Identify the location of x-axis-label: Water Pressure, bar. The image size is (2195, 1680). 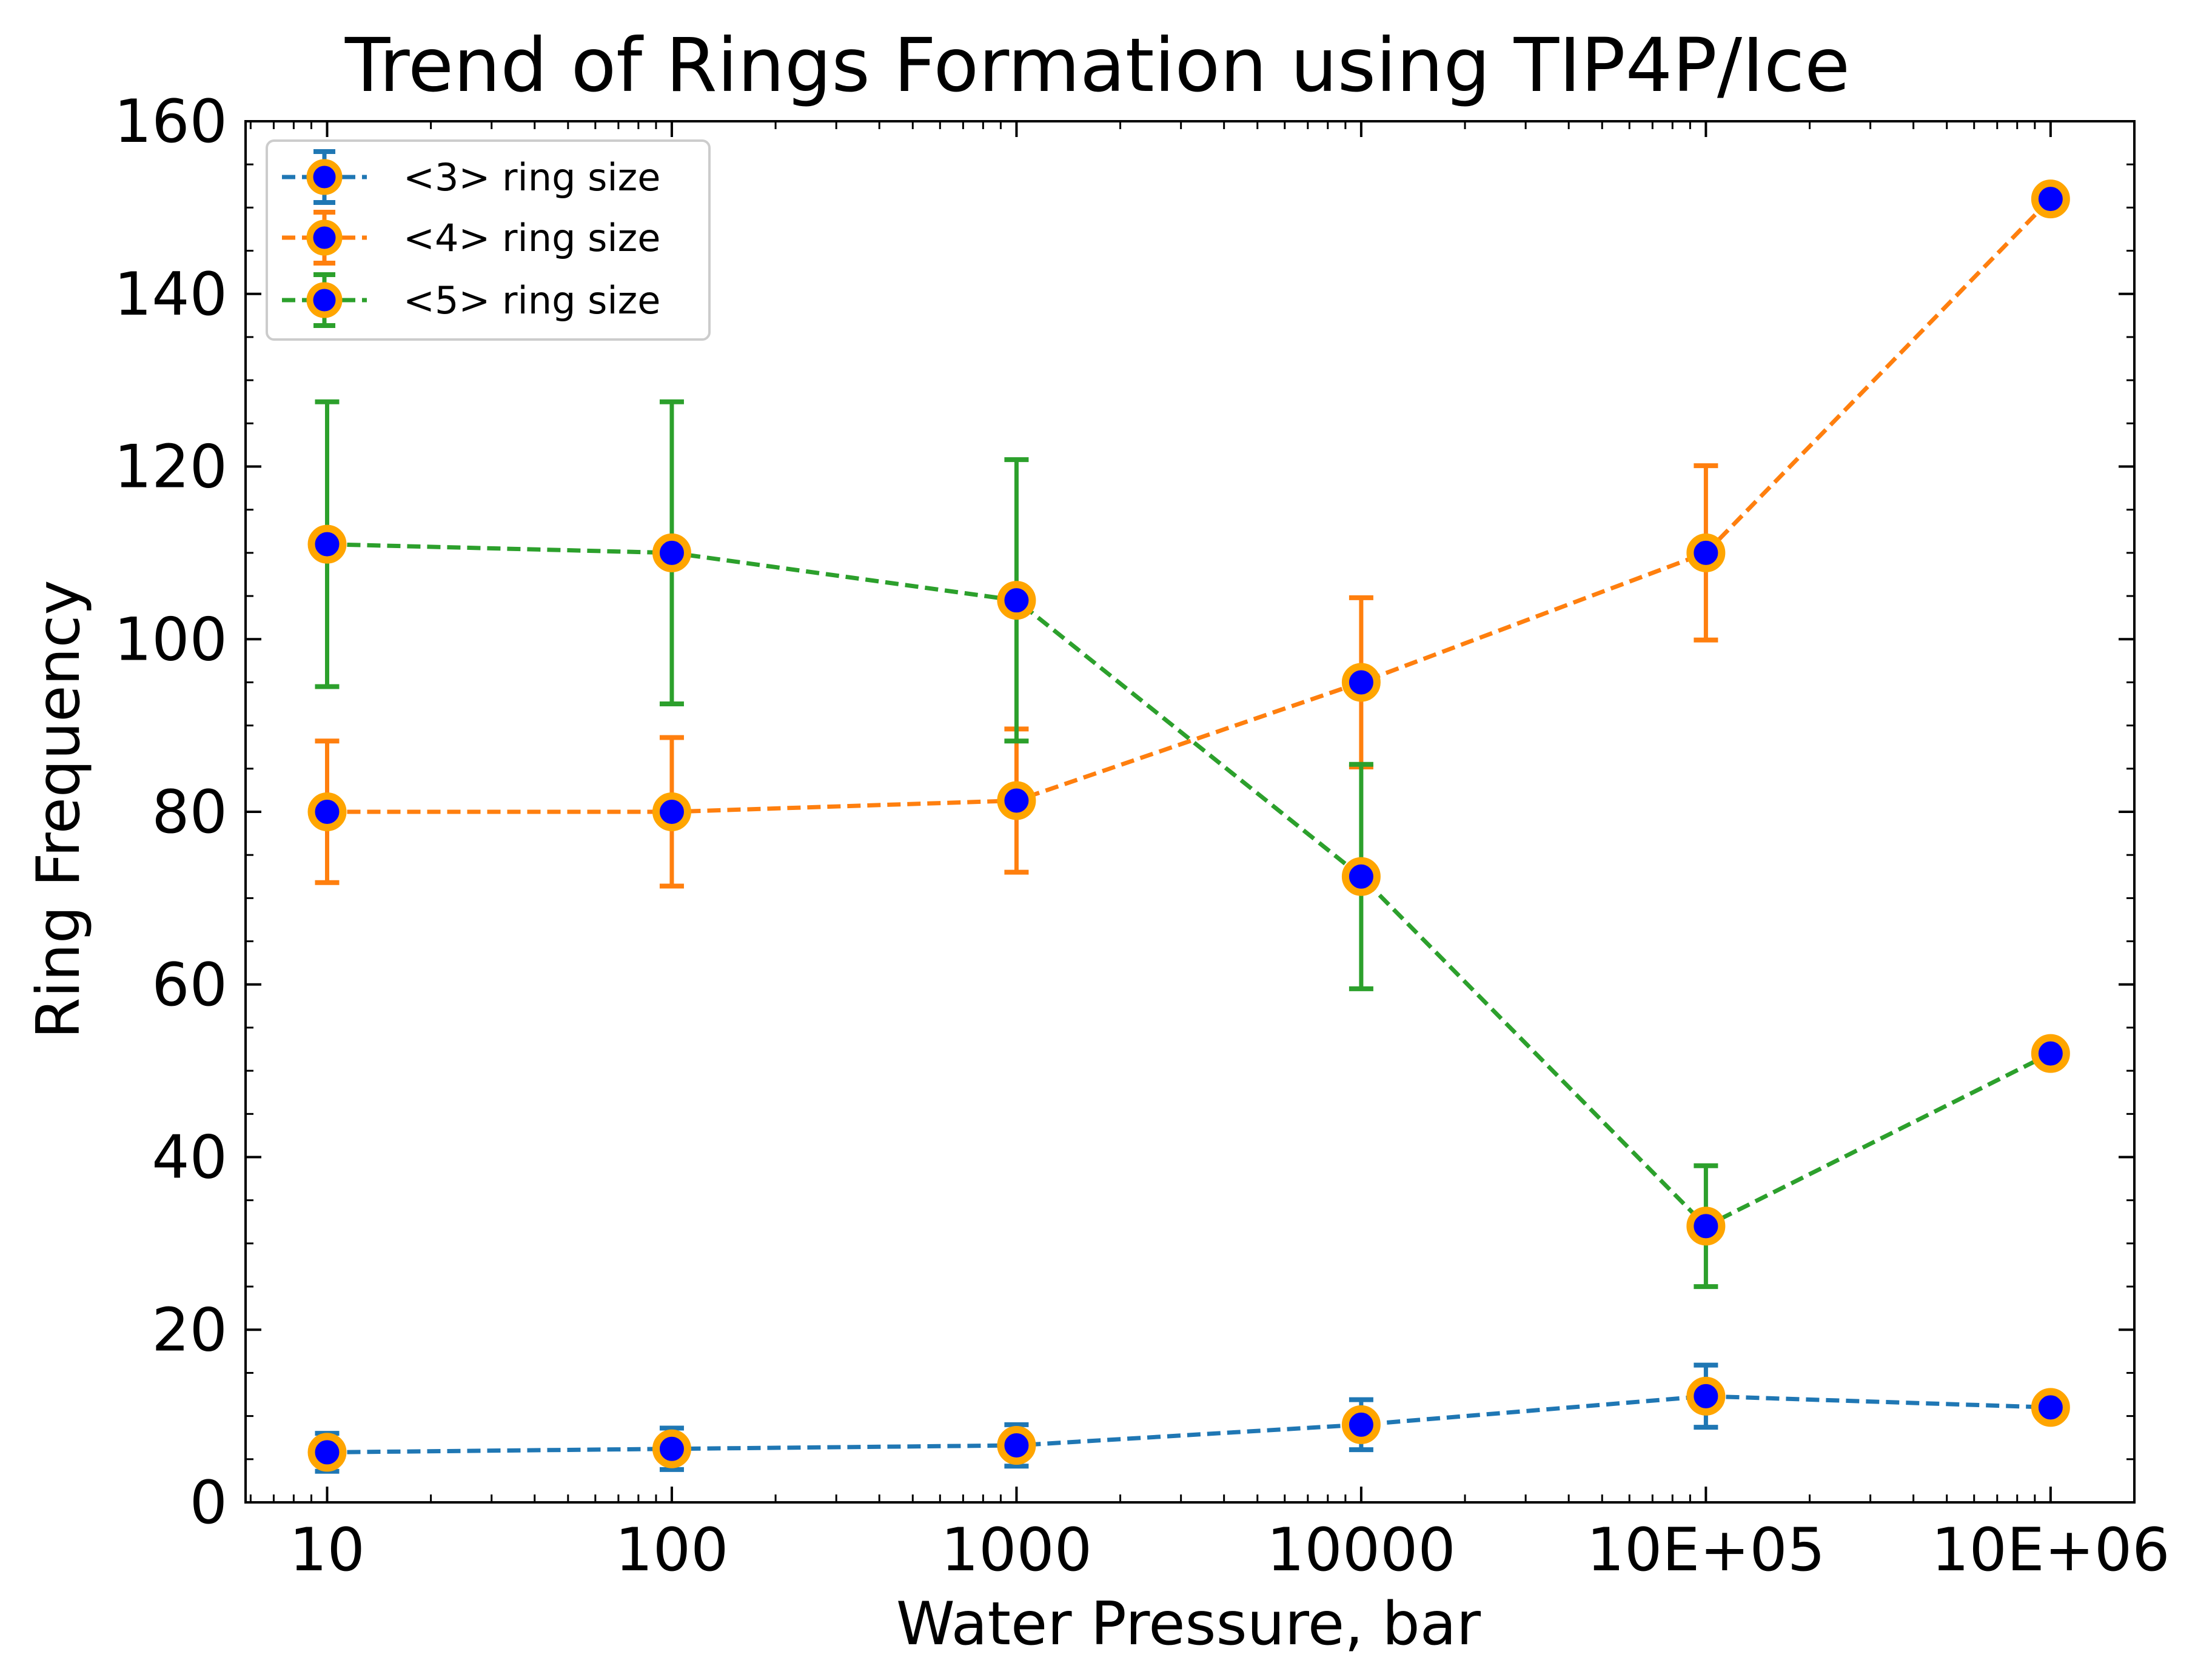
(1188, 1624).